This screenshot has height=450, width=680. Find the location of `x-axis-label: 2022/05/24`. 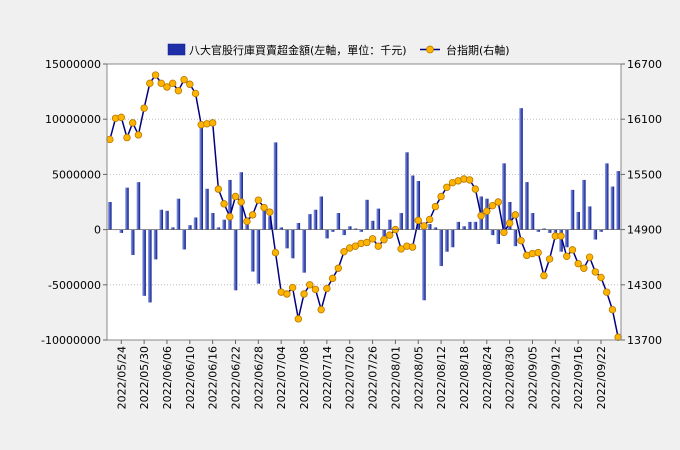

x-axis-label: 2022/05/24 is located at coordinates (121, 377).